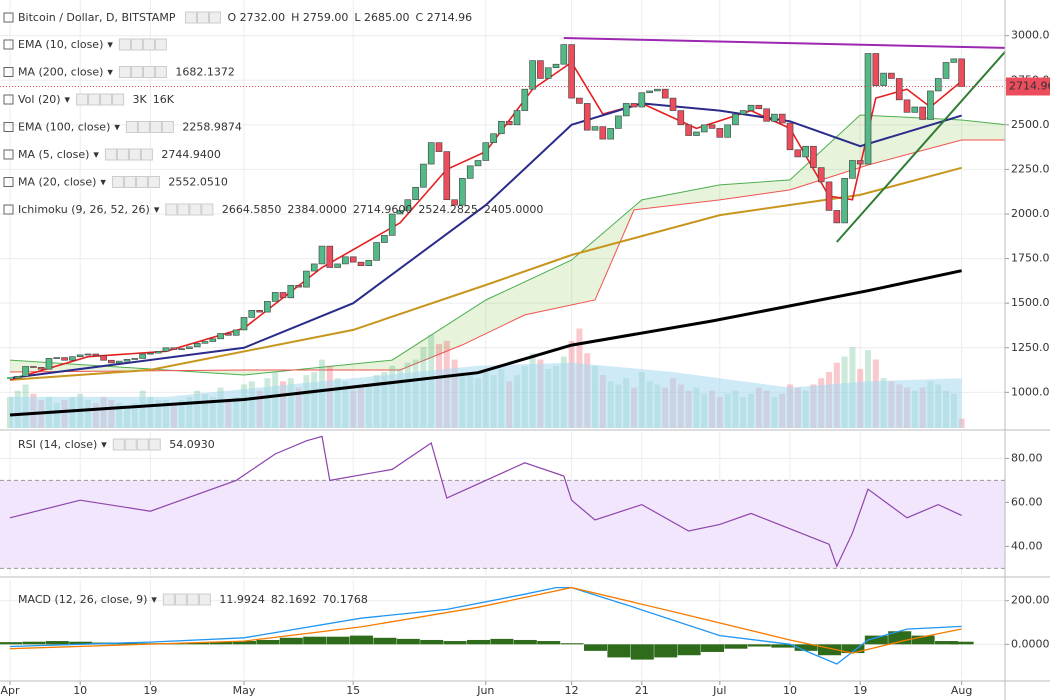 The height and width of the screenshot is (700, 1050). Describe the element at coordinates (244, 690) in the screenshot. I see `x-tick-label: May` at that location.